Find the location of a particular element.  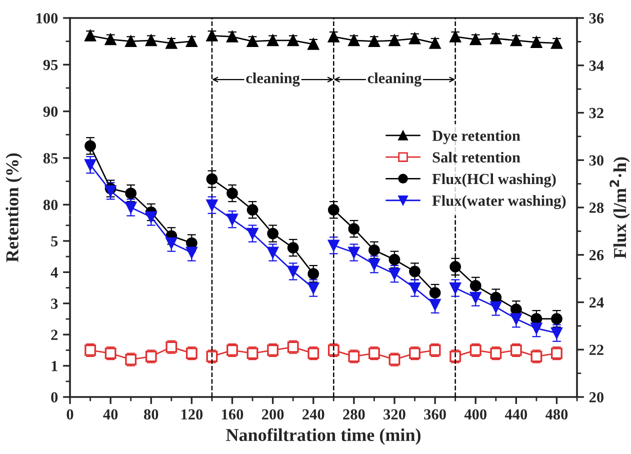

y-axis-title: Retention (%) is located at coordinates (14, 207).